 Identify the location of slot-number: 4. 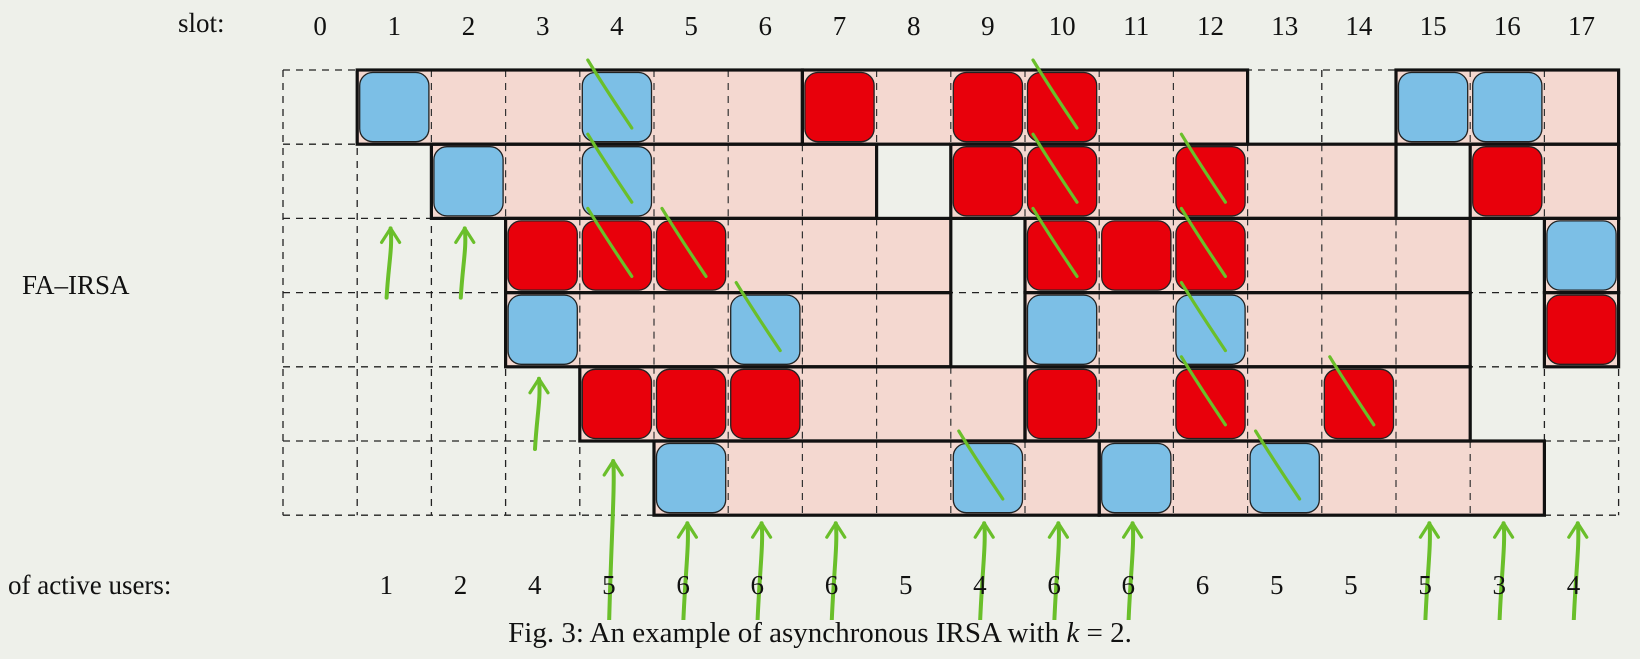
(617, 26).